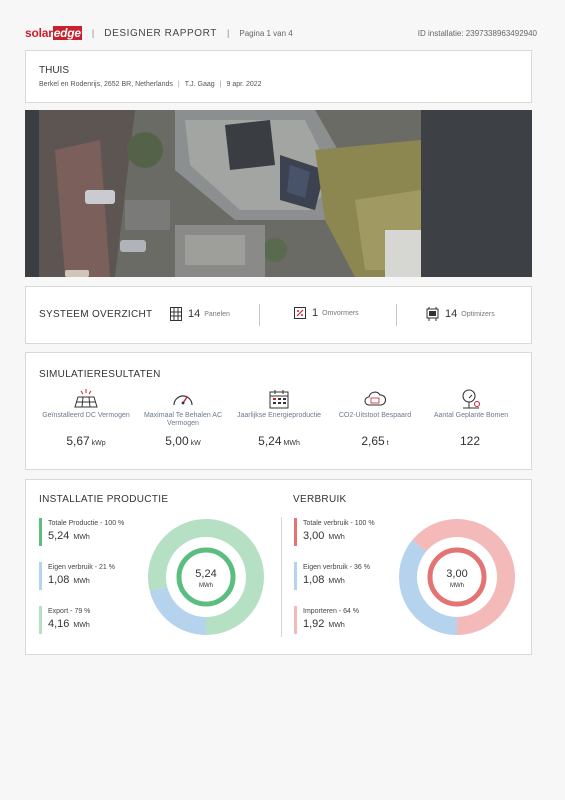 The height and width of the screenshot is (800, 565). I want to click on inverter-count: 1, so click(315, 313).